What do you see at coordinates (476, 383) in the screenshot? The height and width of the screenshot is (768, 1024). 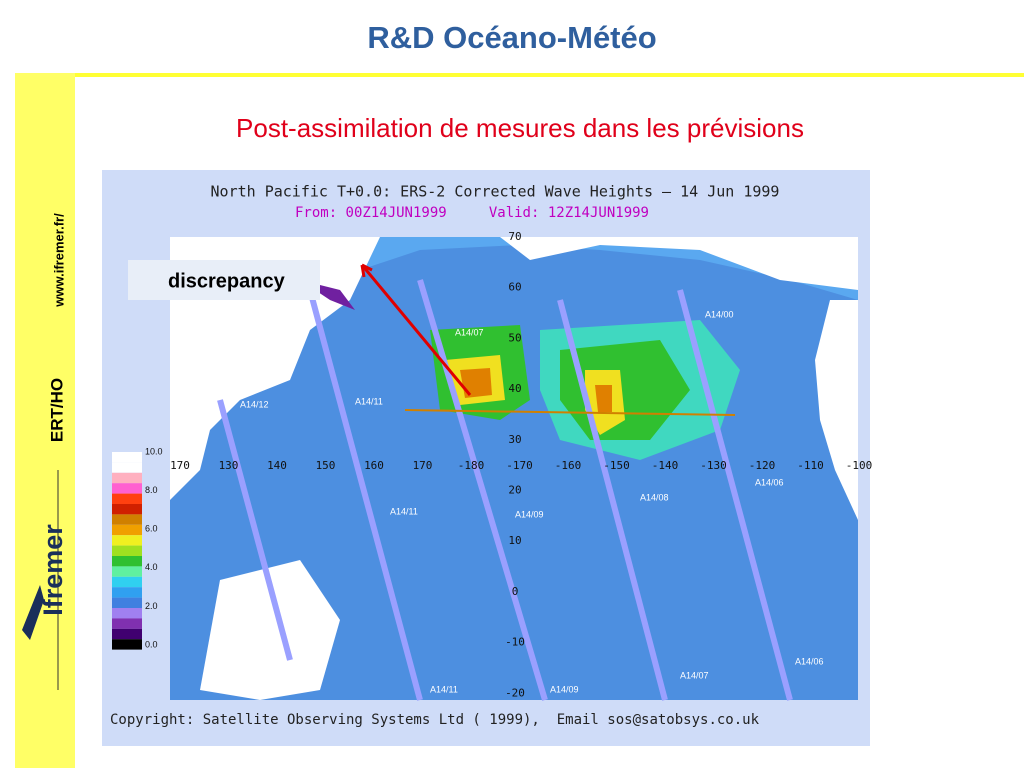 I see `orange-core-west` at bounding box center [476, 383].